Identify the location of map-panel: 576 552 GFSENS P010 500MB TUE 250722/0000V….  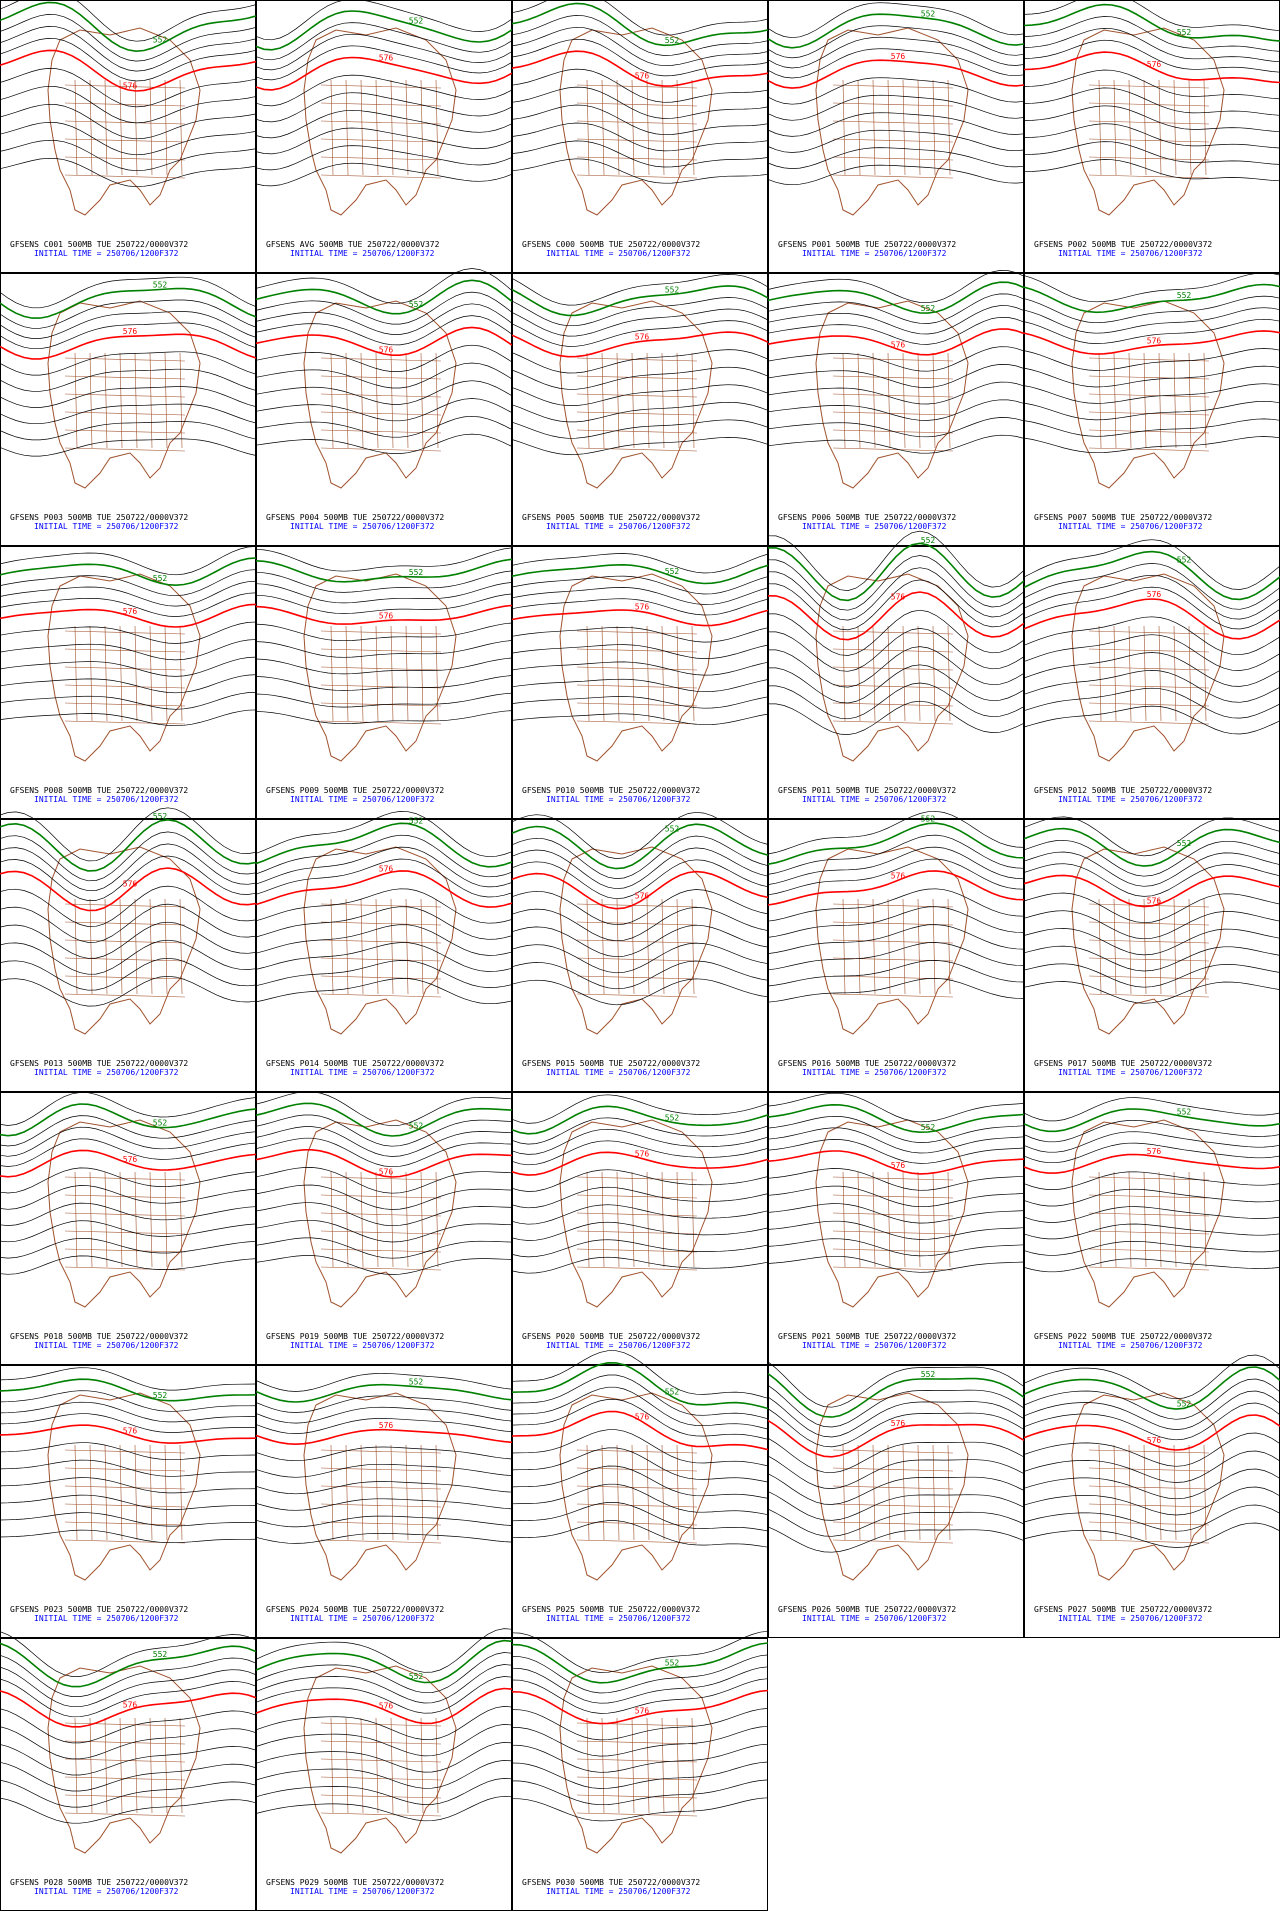
(640, 682).